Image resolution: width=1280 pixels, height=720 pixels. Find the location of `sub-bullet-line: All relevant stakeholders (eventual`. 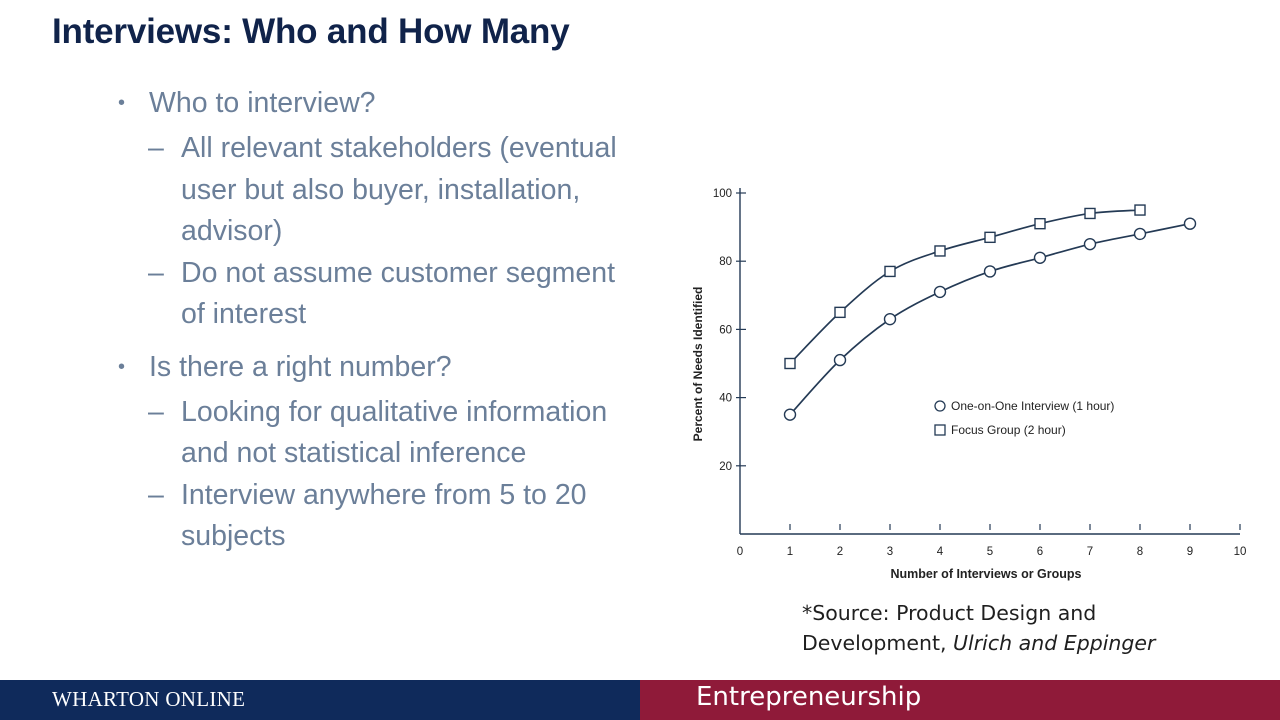

sub-bullet-line: All relevant stakeholders (eventual is located at coordinates (399, 148).